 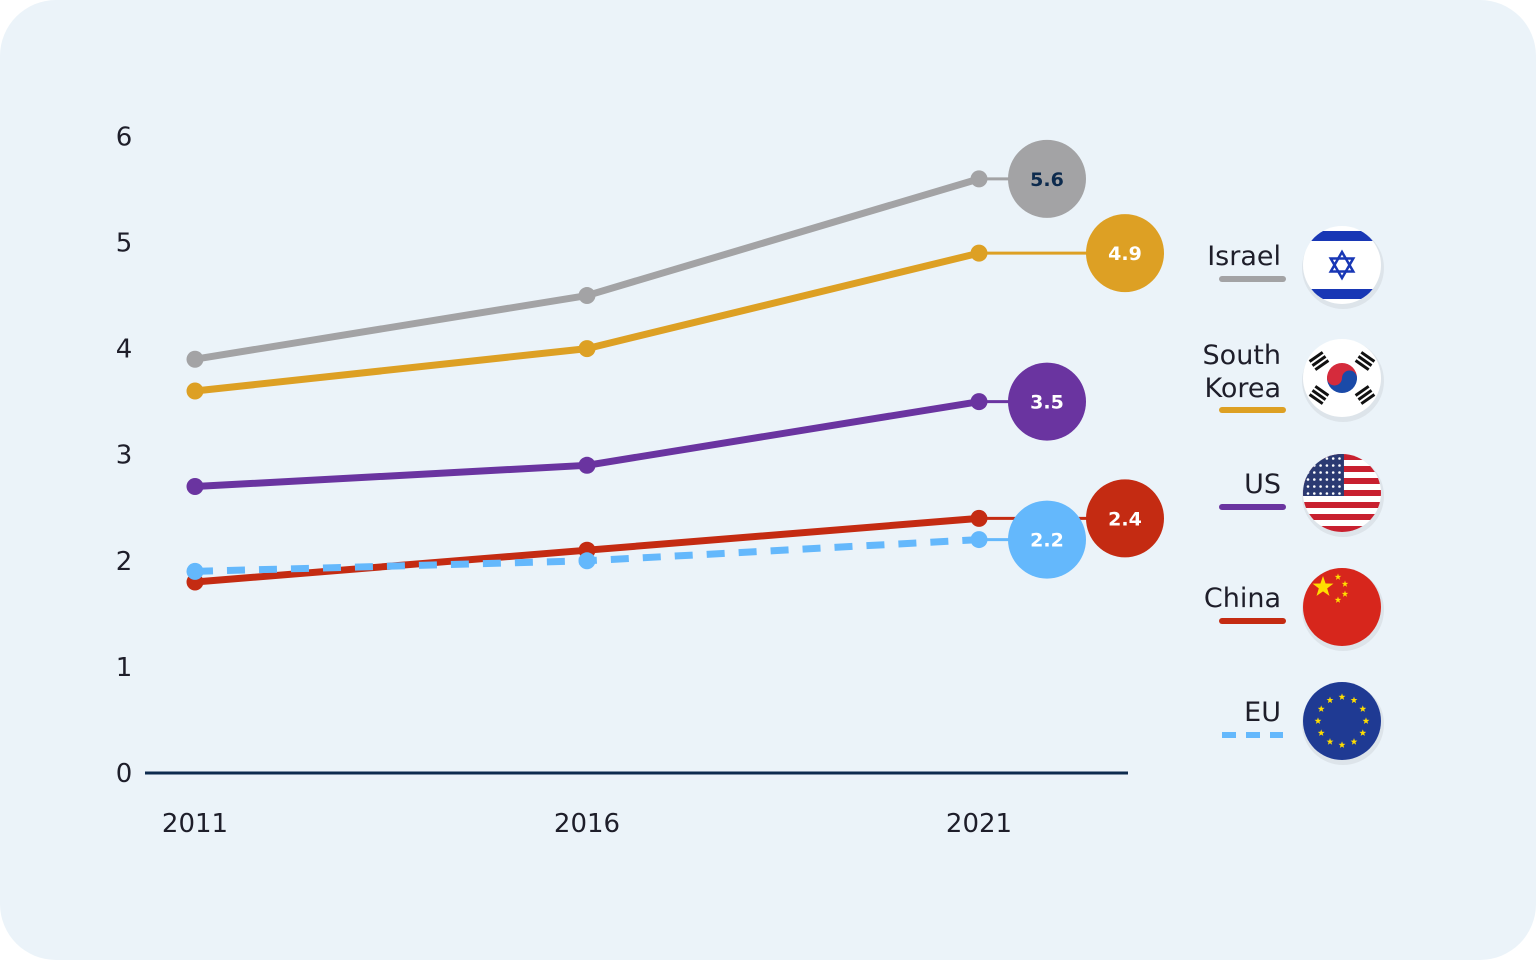 What do you see at coordinates (1343, 723) in the screenshot?
I see `eu-flag-icon` at bounding box center [1343, 723].